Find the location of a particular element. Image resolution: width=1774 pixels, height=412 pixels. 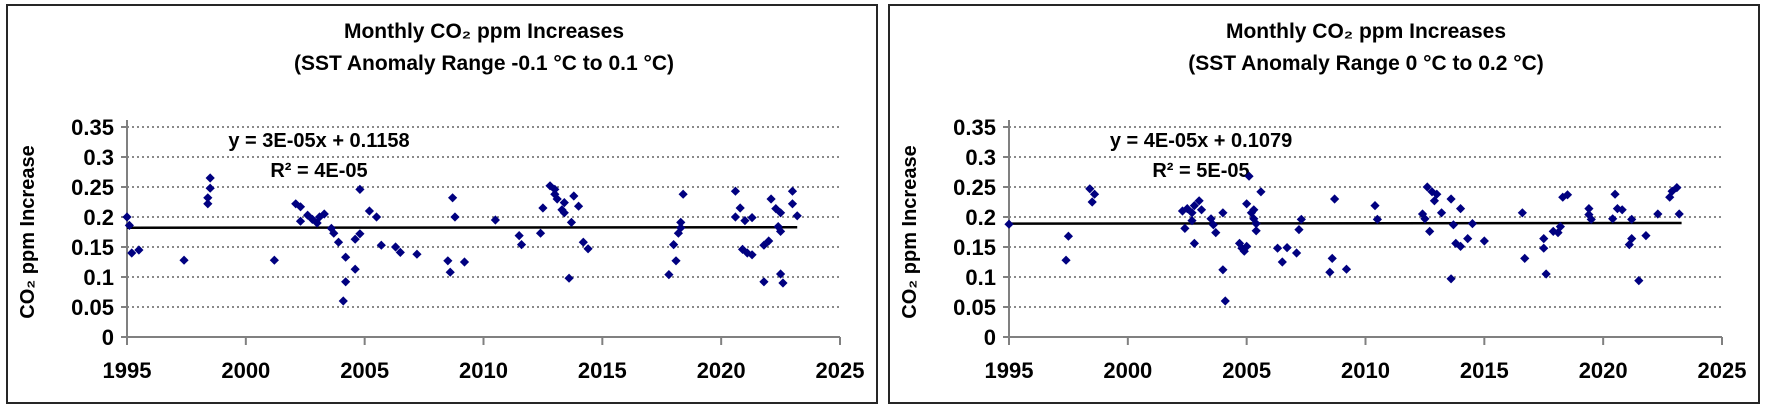

svg-text: y = 3E-05x + 0.1158 is located at coordinates (318, 141).